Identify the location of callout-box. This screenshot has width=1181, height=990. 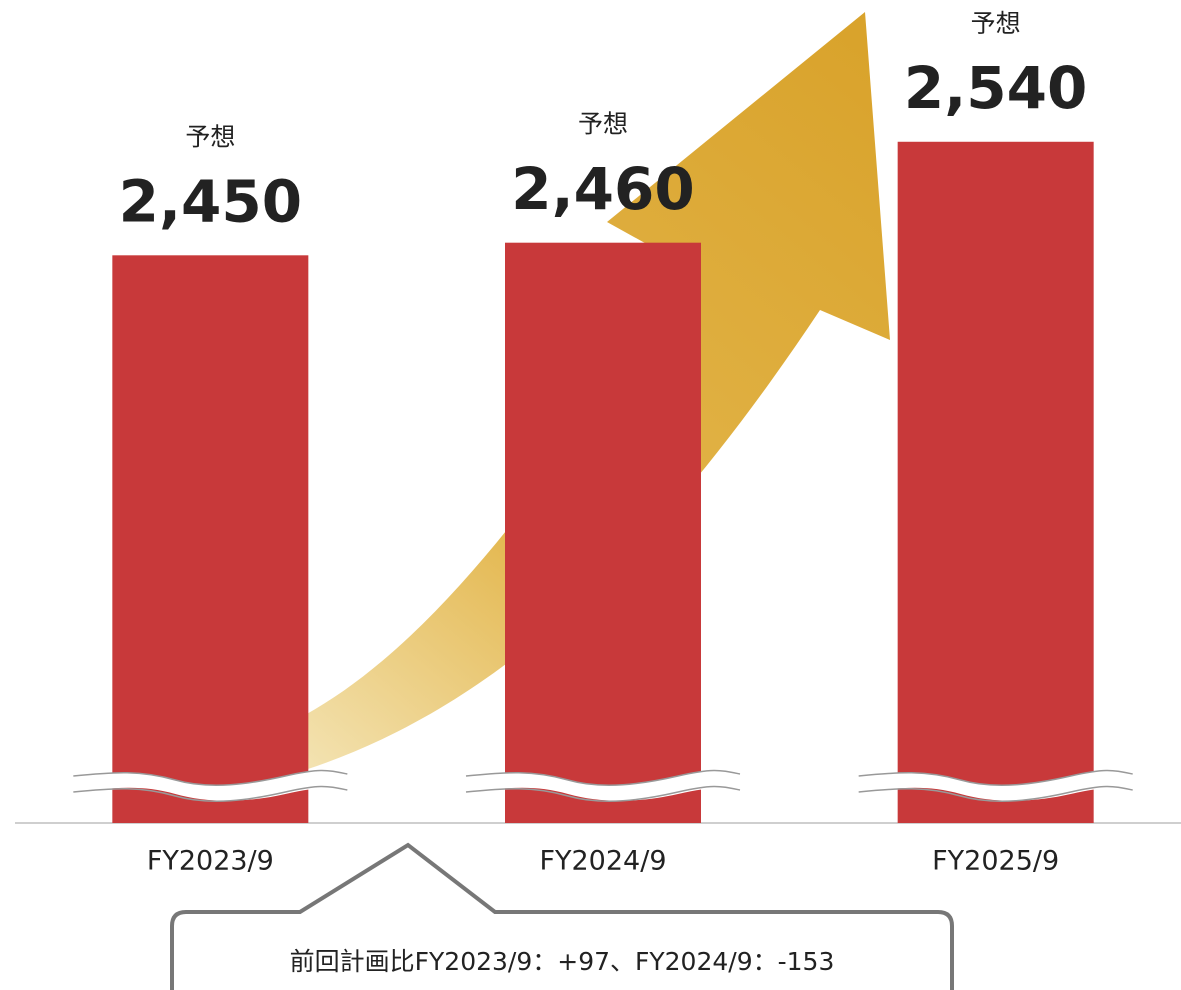
(562, 916).